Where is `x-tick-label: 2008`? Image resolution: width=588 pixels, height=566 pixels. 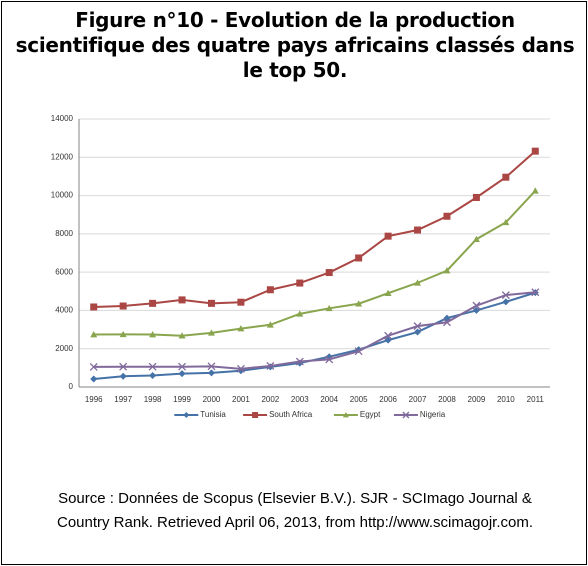
x-tick-label: 2008 is located at coordinates (447, 399).